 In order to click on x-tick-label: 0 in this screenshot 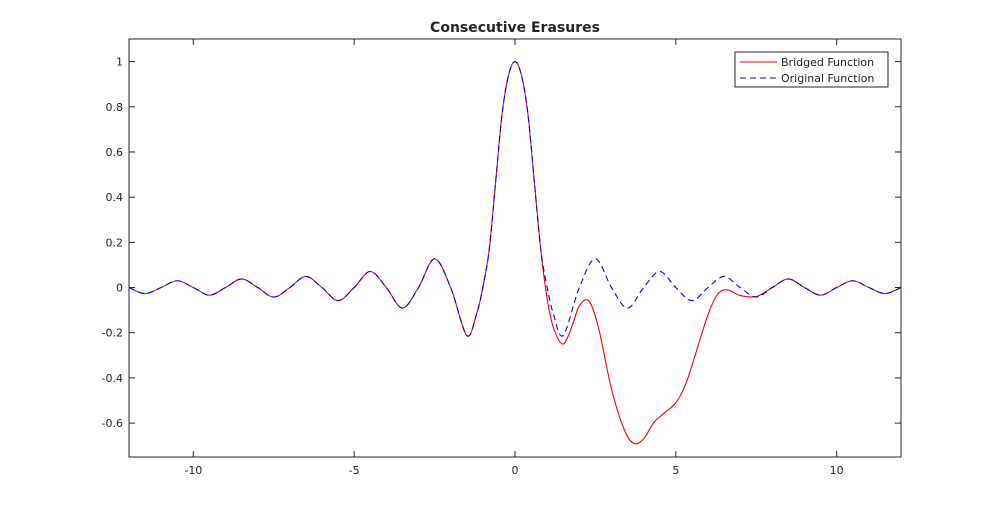, I will do `click(515, 470)`.